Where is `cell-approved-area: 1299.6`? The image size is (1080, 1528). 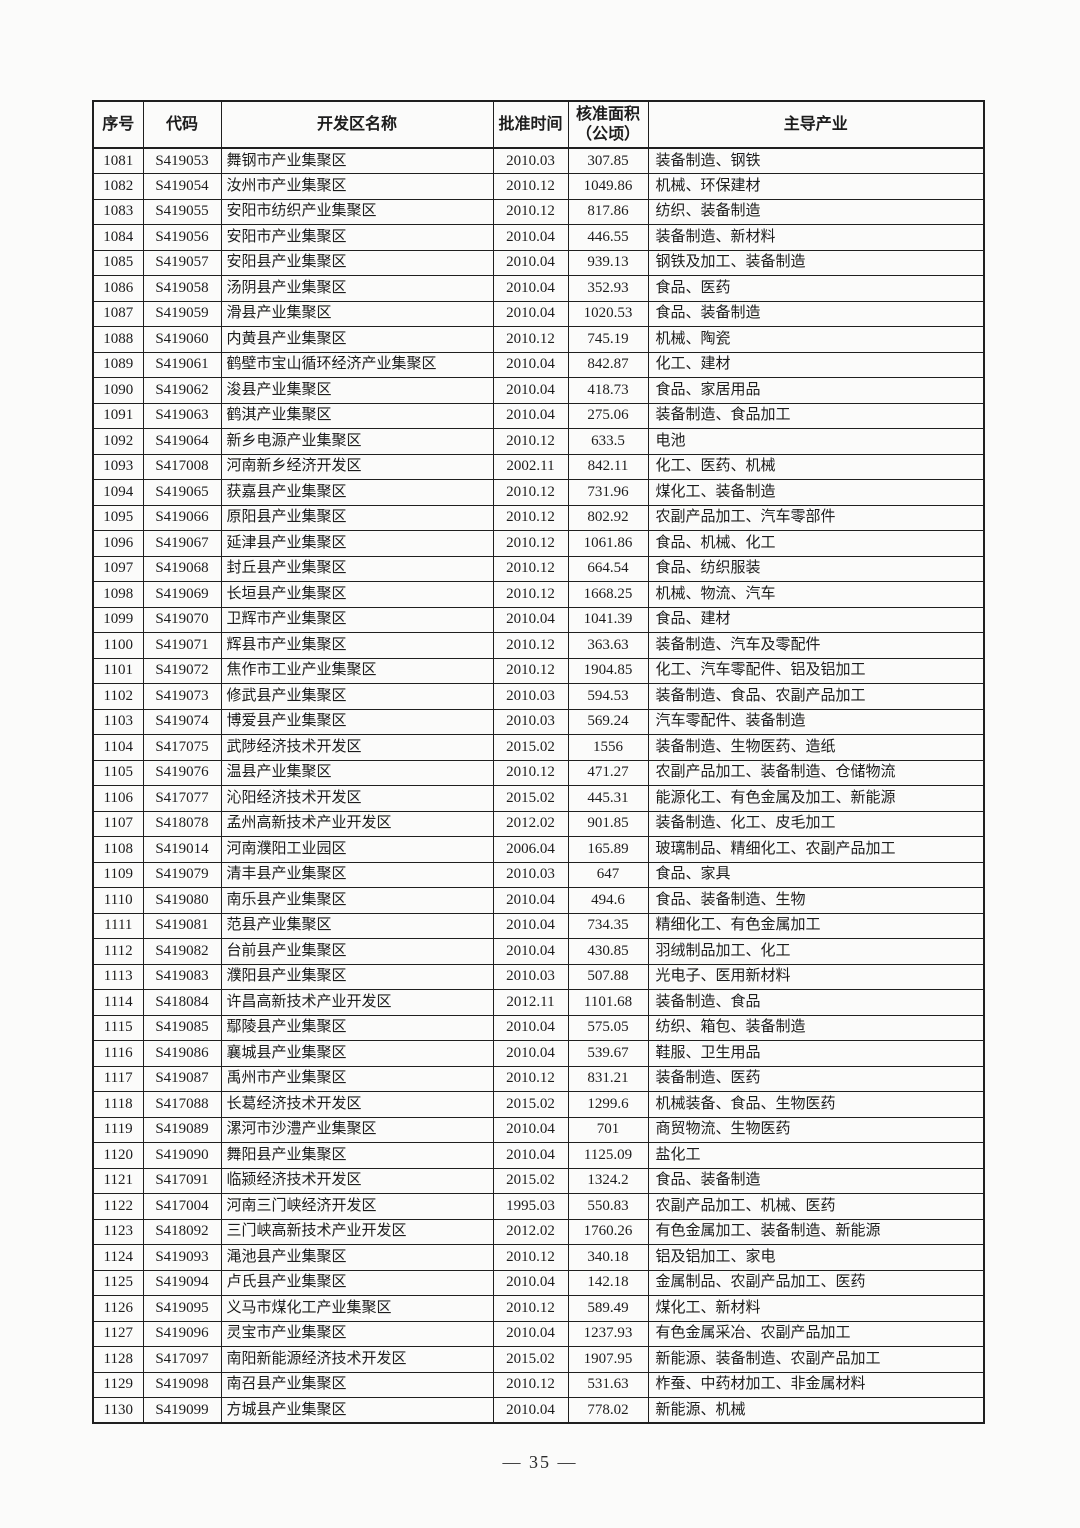
cell-approved-area: 1299.6 is located at coordinates (608, 1104).